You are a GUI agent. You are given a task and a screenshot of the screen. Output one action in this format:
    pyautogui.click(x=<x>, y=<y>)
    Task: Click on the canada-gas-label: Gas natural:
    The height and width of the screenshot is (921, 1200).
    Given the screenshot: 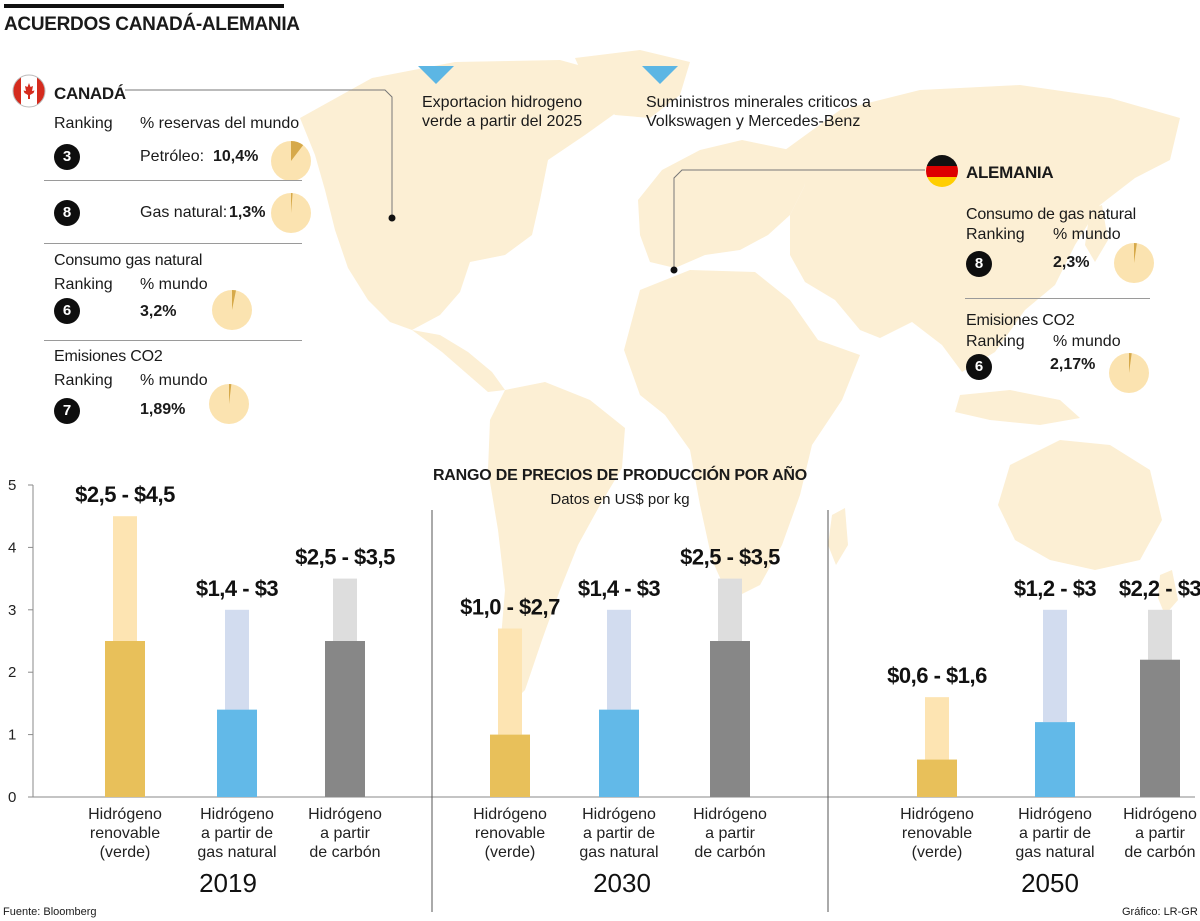 What is the action you would take?
    pyautogui.click(x=184, y=212)
    